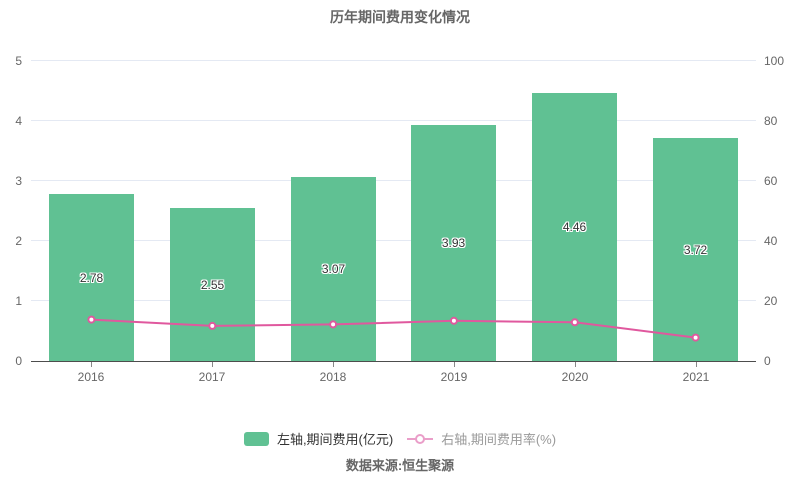 This screenshot has height=501, width=800. I want to click on y-axis-tick-label-left: 0, so click(18, 361).